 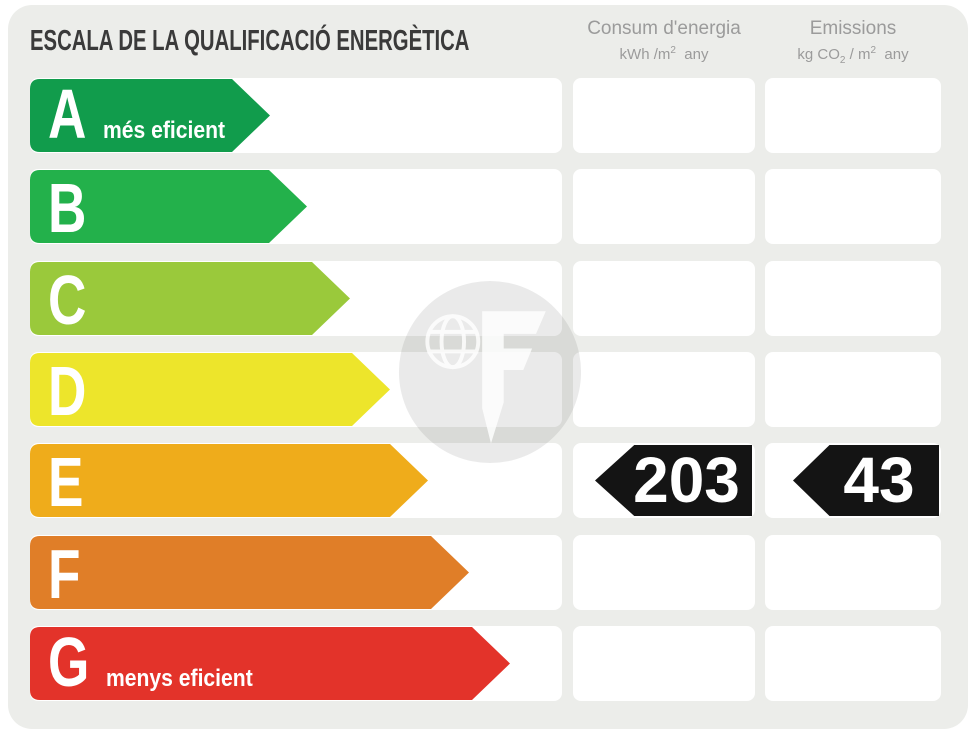 I want to click on rating-letter: F, so click(x=64, y=574).